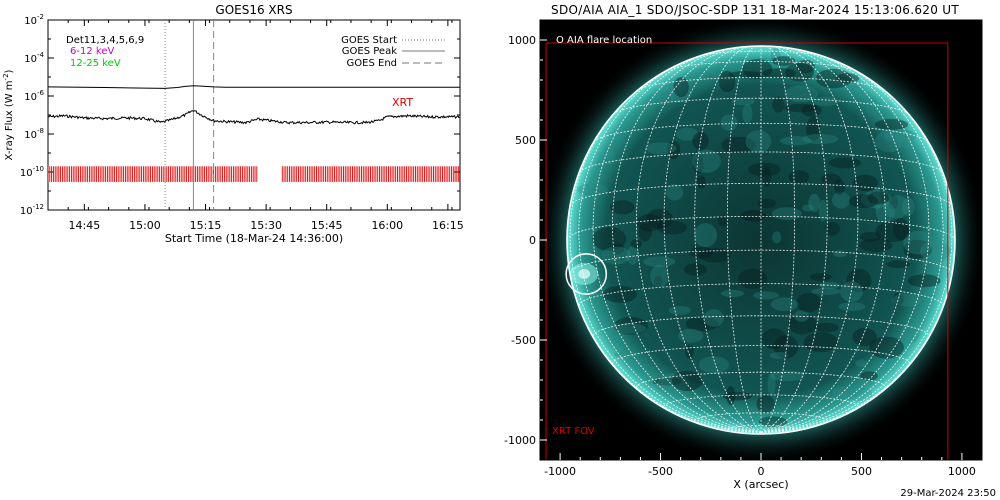  Describe the element at coordinates (532, 240) in the screenshot. I see `aia-y-tick-label: 0` at that location.